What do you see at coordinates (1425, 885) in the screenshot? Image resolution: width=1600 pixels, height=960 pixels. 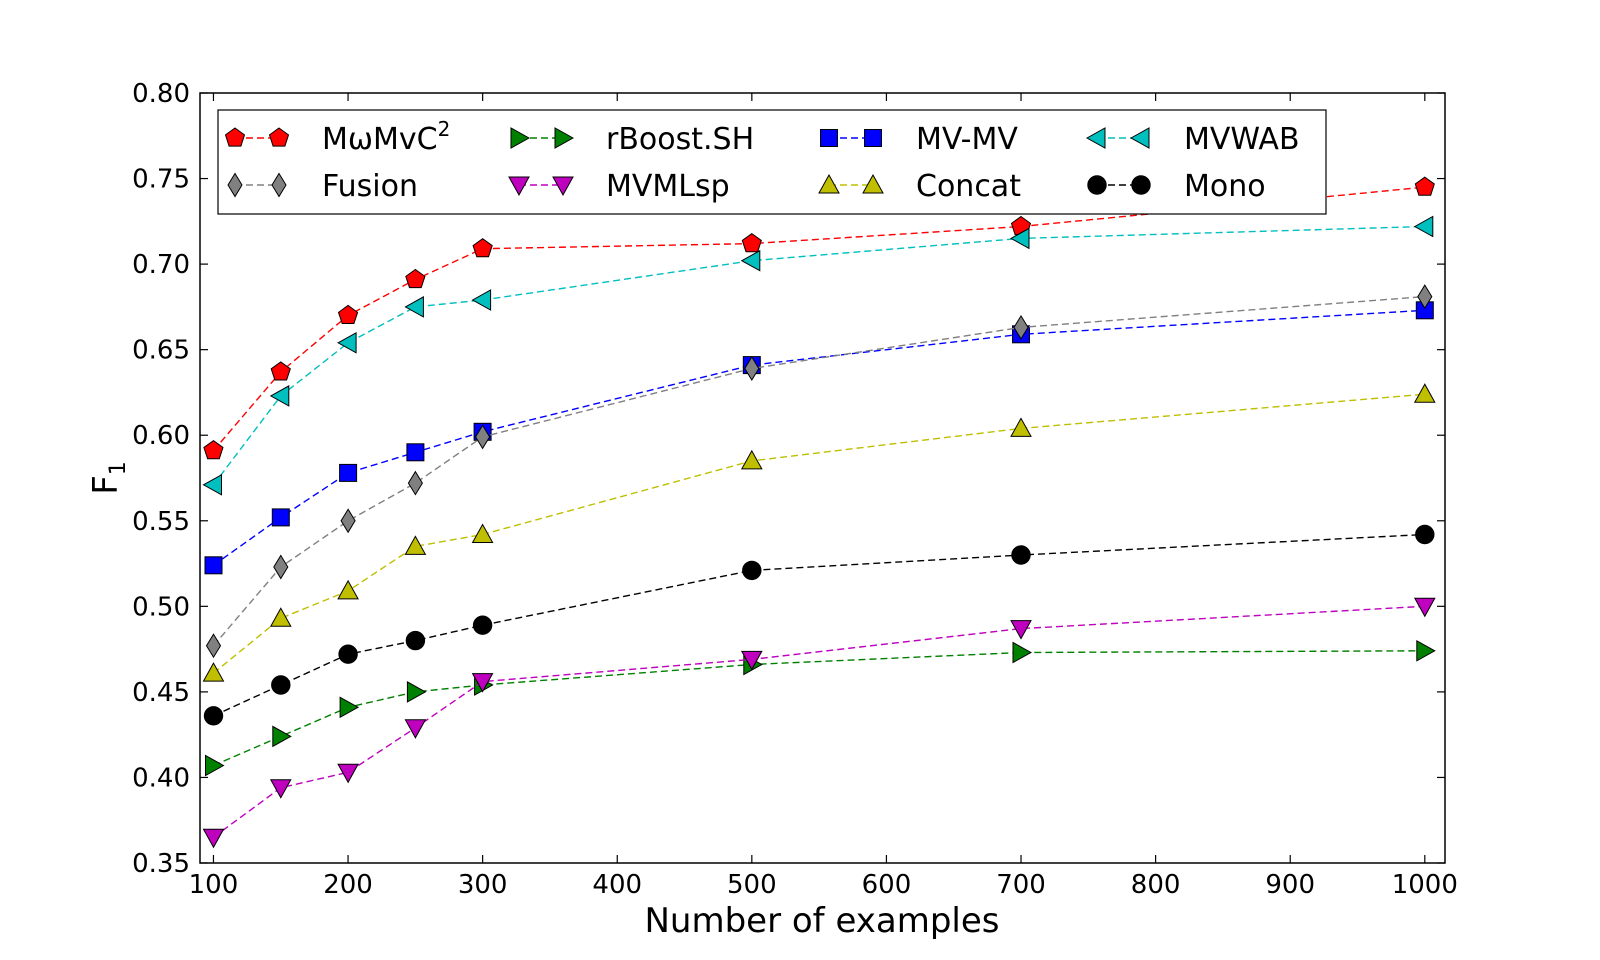 I see `x-tick-label: 1000` at bounding box center [1425, 885].